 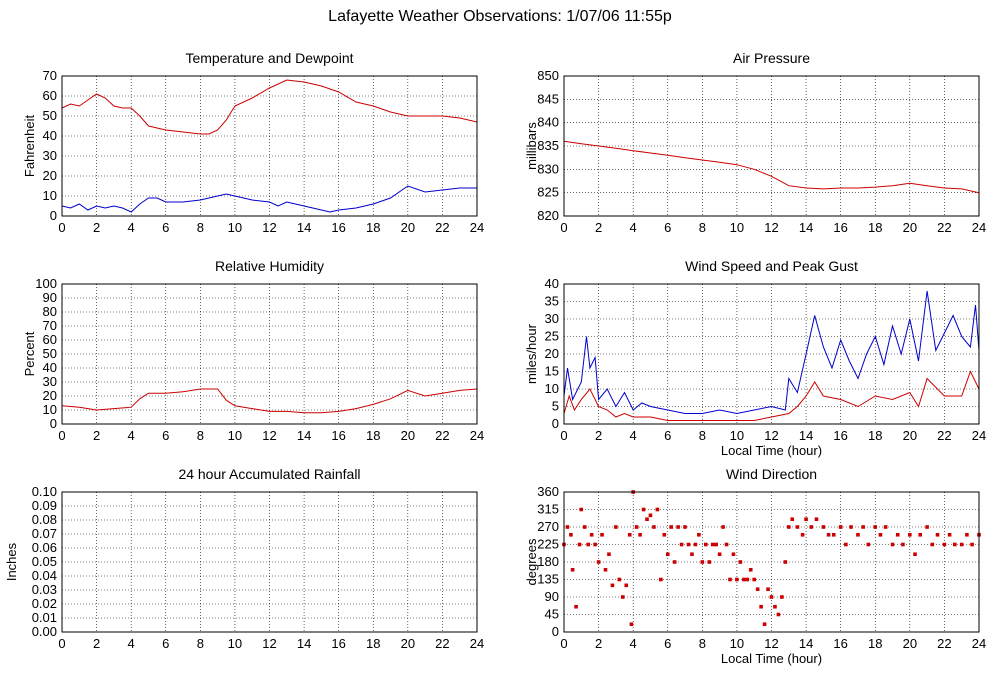 I want to click on temperature-x-tick-label: 4, so click(x=131, y=227).